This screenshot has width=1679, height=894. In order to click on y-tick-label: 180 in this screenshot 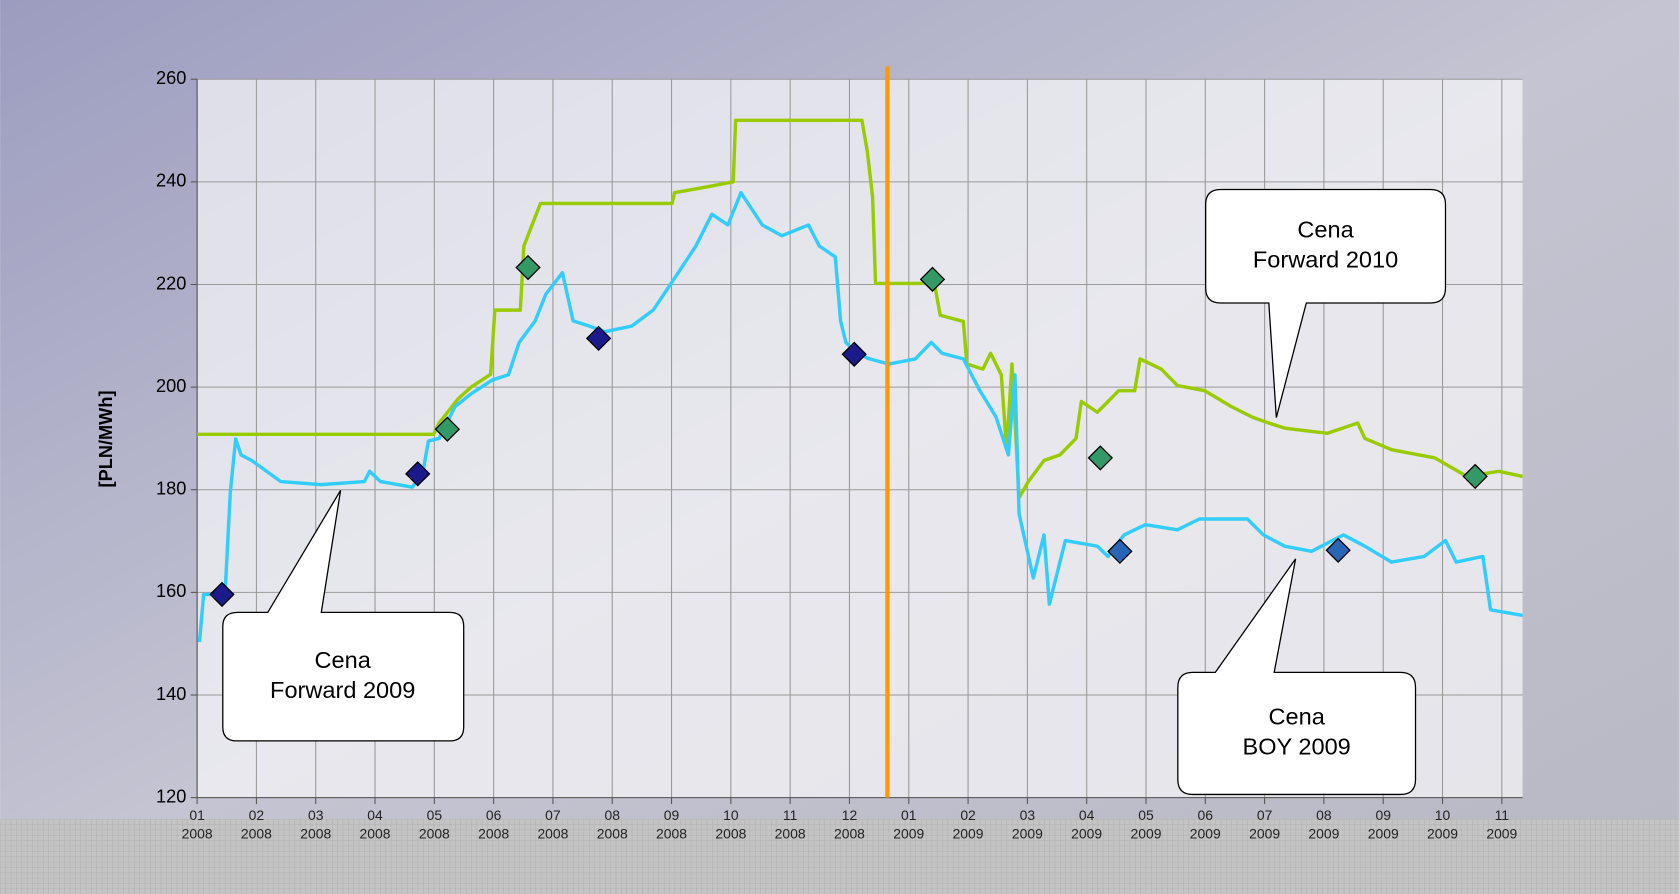, I will do `click(171, 489)`.